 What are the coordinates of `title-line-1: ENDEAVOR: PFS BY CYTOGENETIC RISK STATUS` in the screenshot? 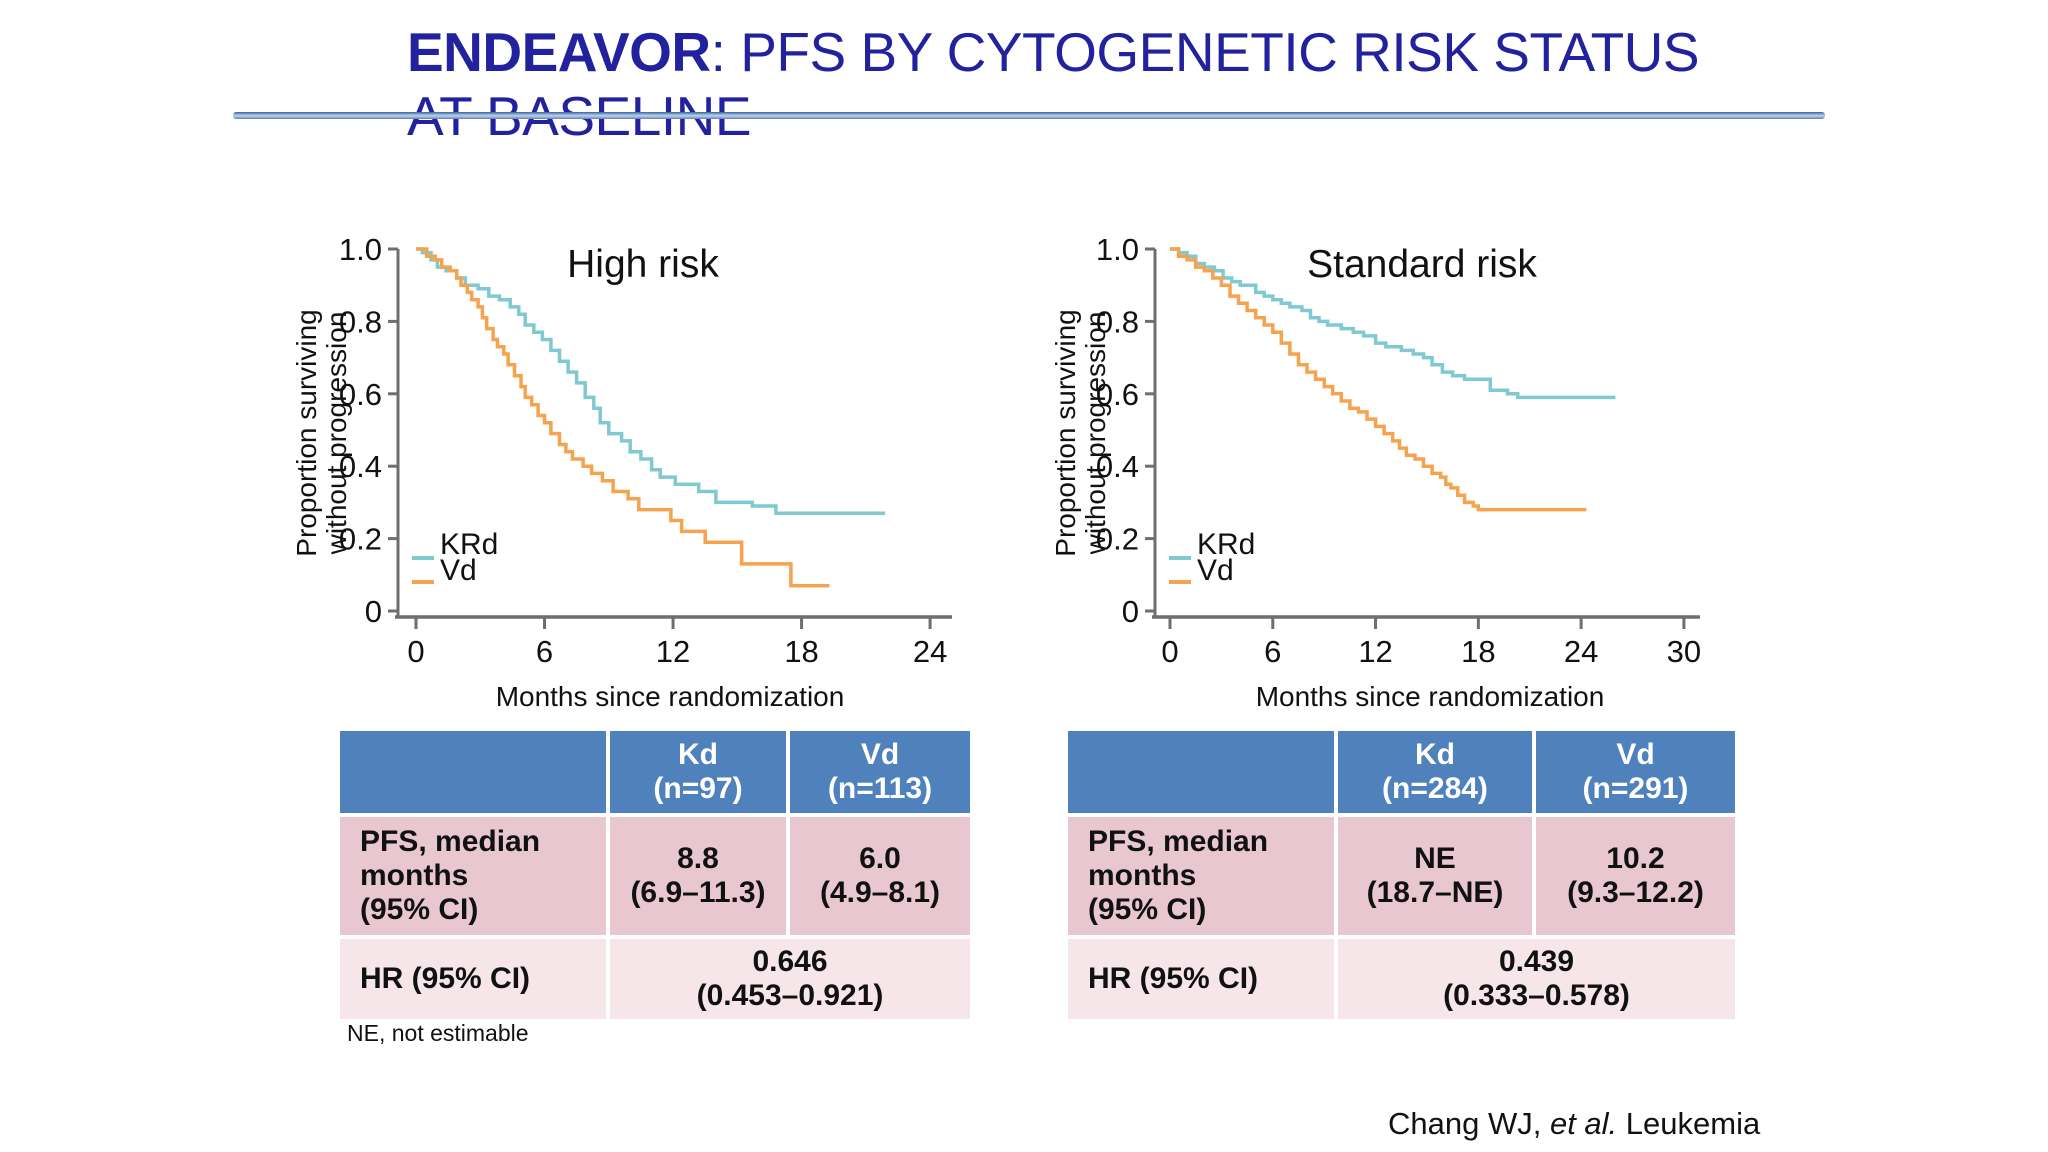 It's located at (1053, 52).